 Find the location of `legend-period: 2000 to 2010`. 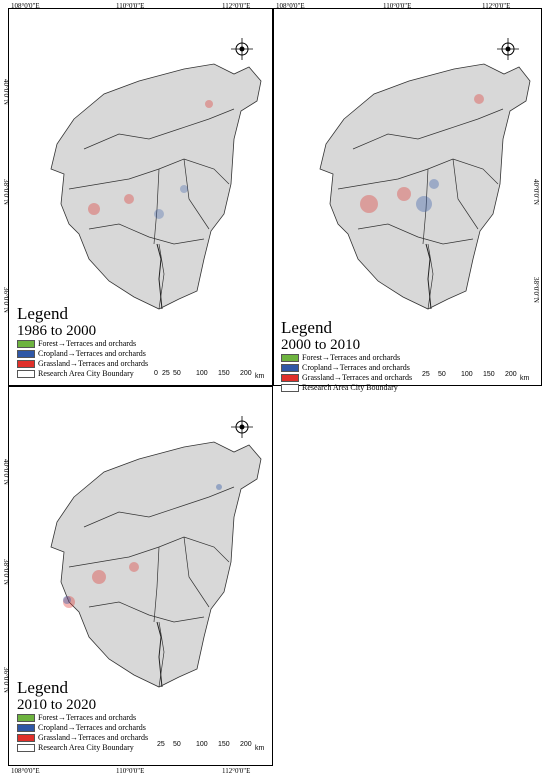

legend-period: 2000 to 2010 is located at coordinates (321, 345).